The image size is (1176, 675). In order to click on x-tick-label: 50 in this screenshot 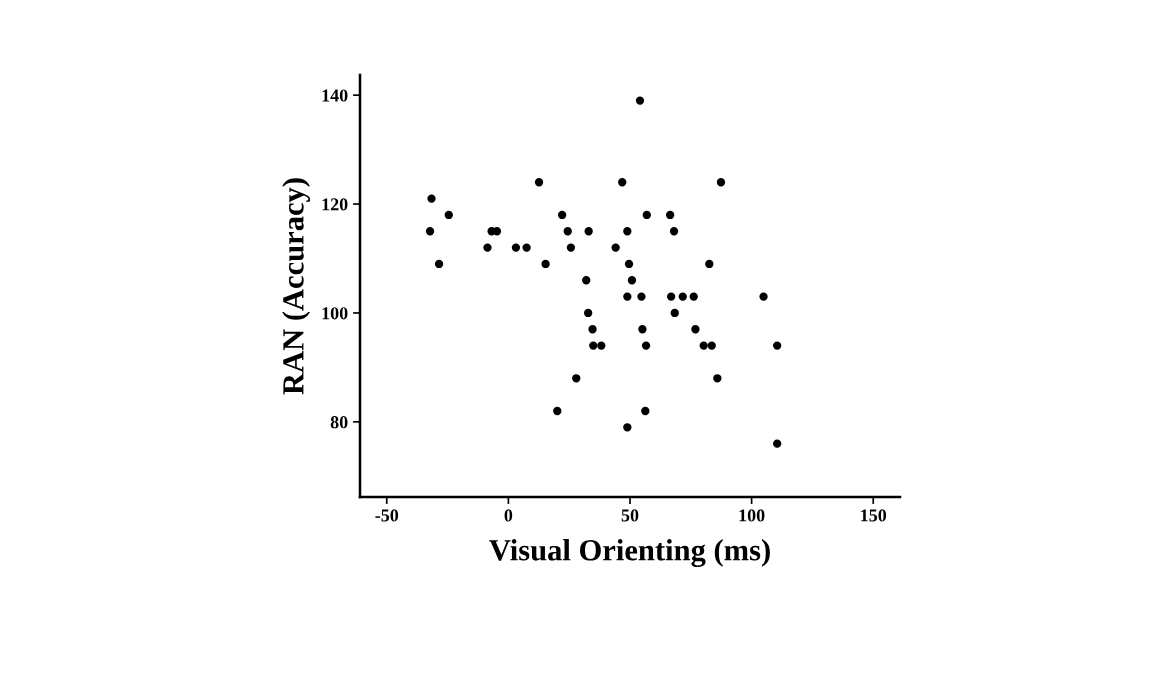, I will do `click(630, 515)`.